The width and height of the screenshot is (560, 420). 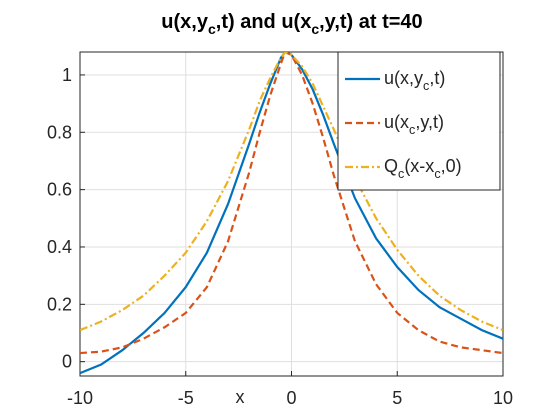 What do you see at coordinates (59, 190) in the screenshot?
I see `y-tick-label: 0.6` at bounding box center [59, 190].